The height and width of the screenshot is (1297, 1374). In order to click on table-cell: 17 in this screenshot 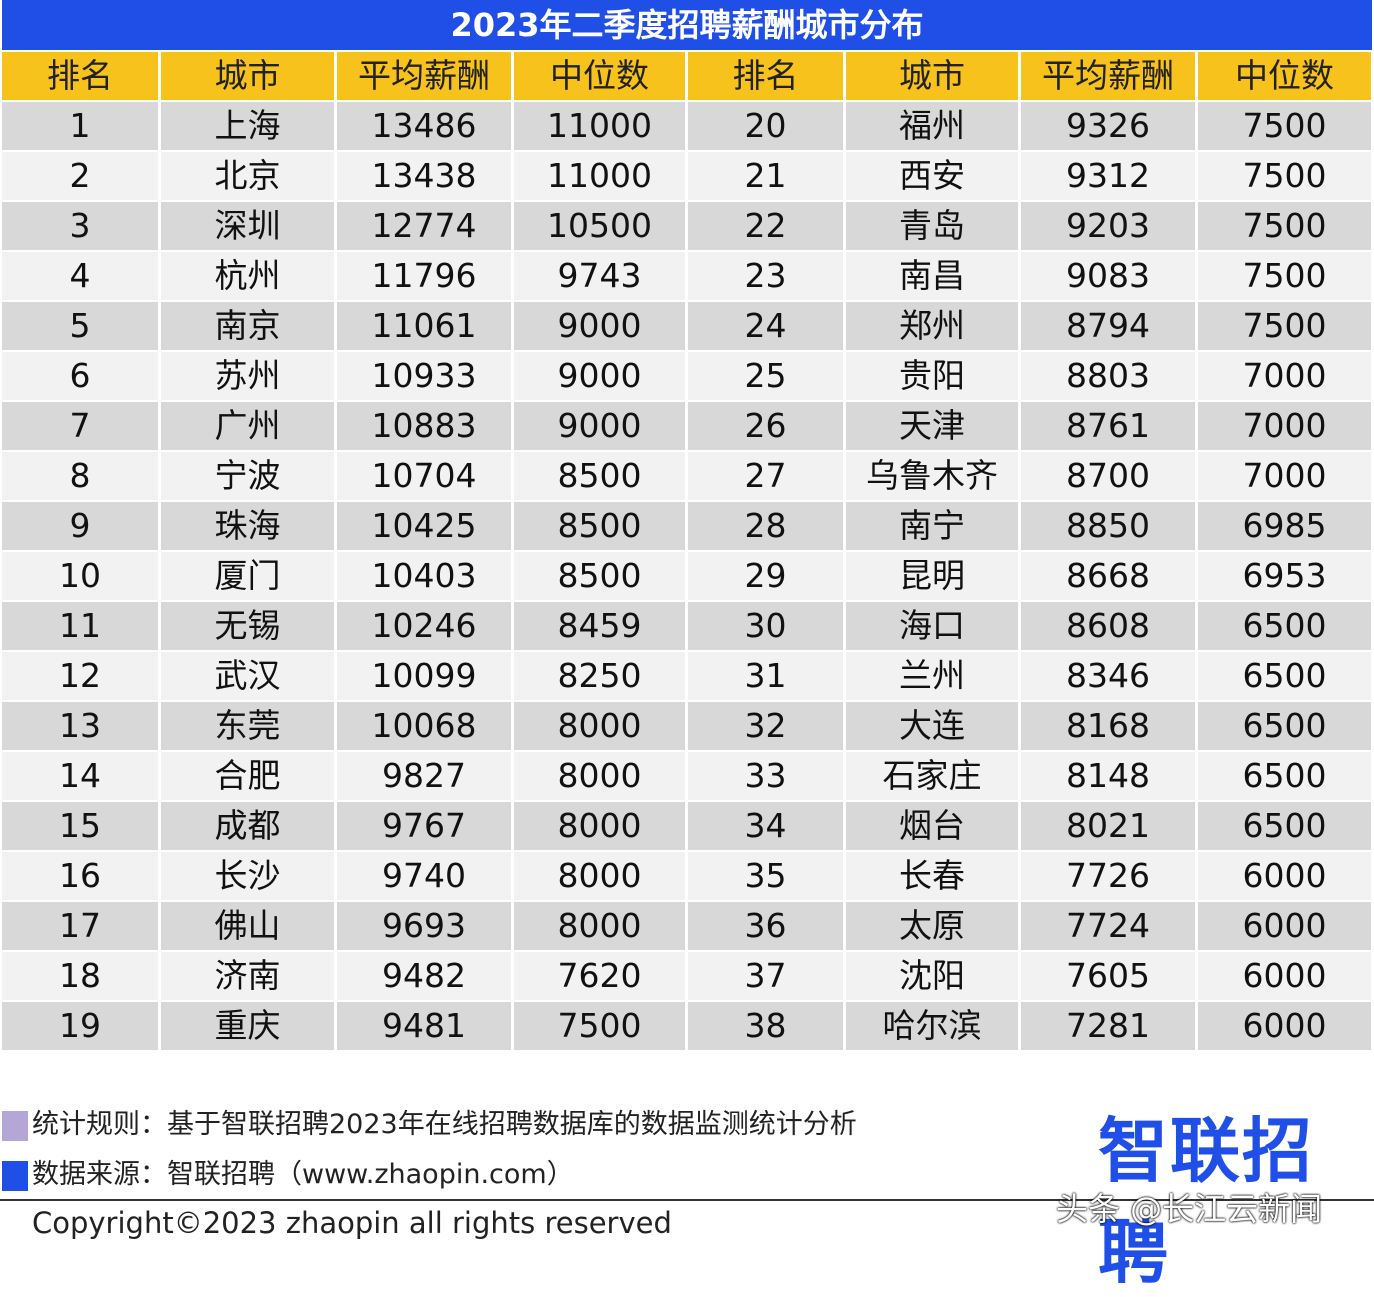, I will do `click(80, 926)`.